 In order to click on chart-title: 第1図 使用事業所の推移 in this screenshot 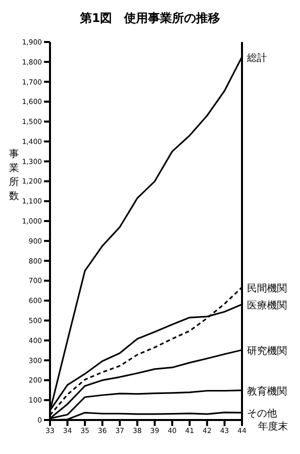, I will do `click(150, 18)`.